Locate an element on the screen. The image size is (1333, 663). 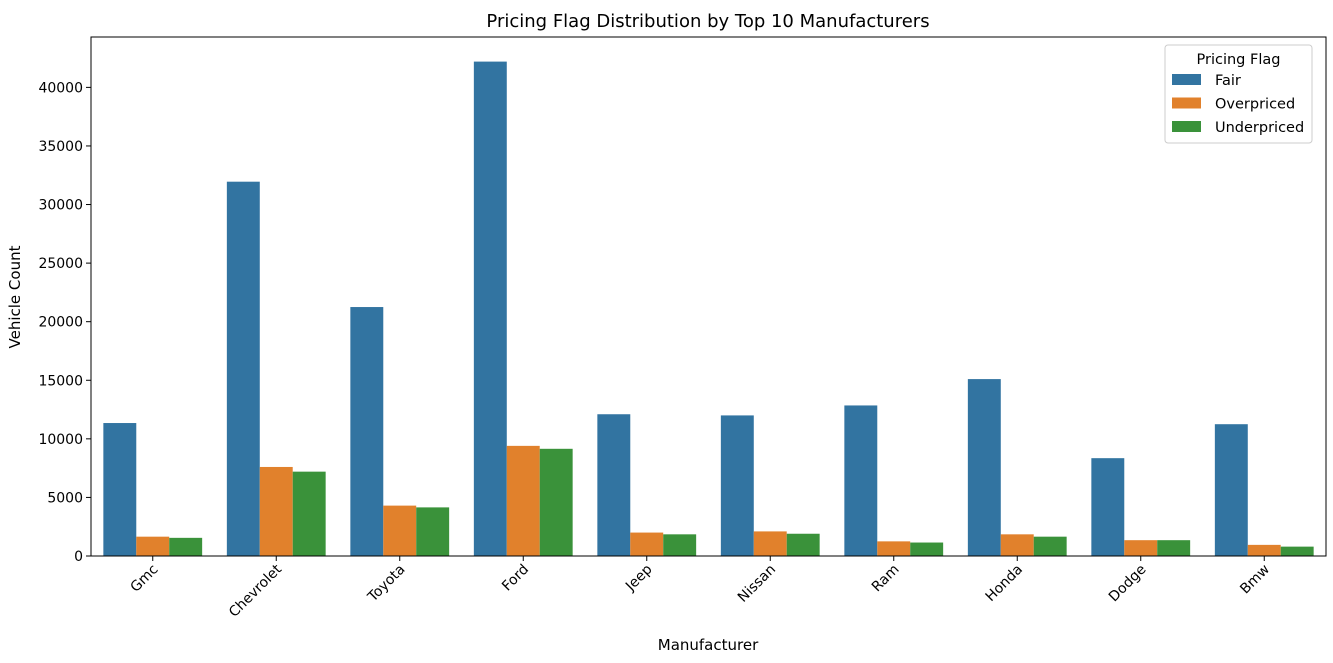
bar-underpriced-toyota is located at coordinates (433, 531).